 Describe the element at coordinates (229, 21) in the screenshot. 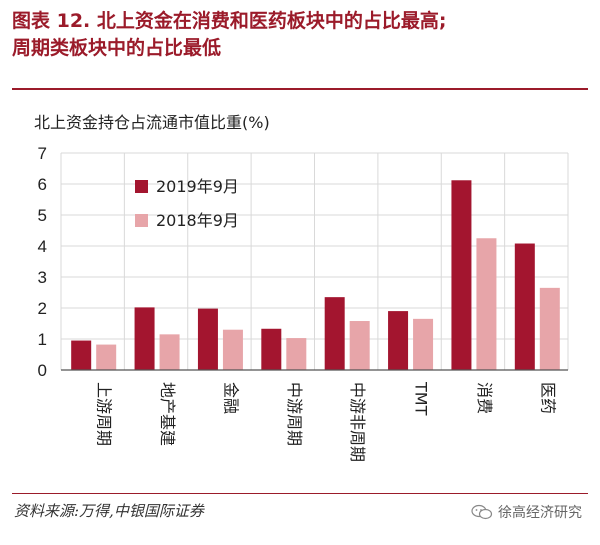

I see `figure-title-line-1: 图表 12. 北上资金在消费和医药板块中的占比最高;` at that location.